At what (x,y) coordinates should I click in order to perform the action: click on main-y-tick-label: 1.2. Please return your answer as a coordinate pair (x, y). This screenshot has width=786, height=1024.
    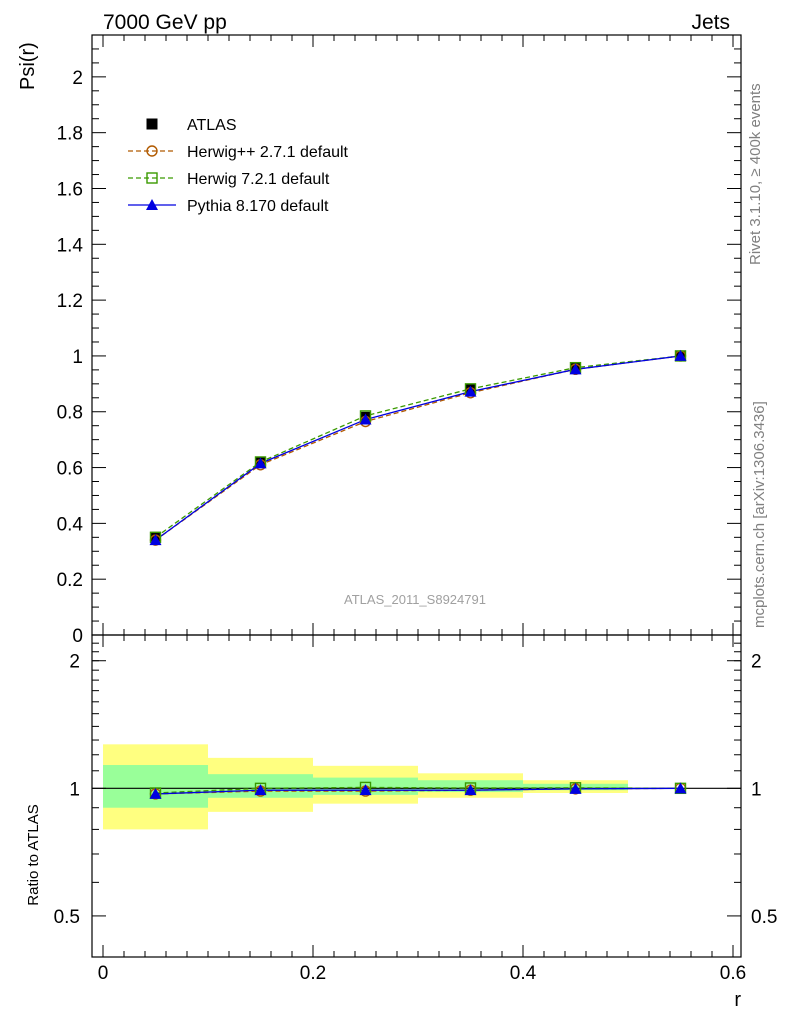
    Looking at the image, I should click on (70, 301).